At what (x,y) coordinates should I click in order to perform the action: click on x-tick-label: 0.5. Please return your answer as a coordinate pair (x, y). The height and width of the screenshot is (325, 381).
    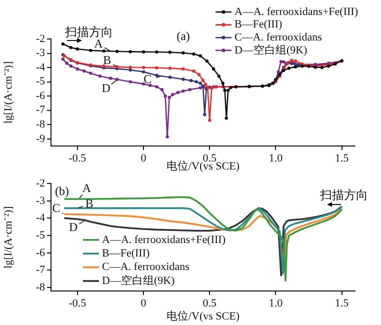
    Looking at the image, I should click on (209, 303).